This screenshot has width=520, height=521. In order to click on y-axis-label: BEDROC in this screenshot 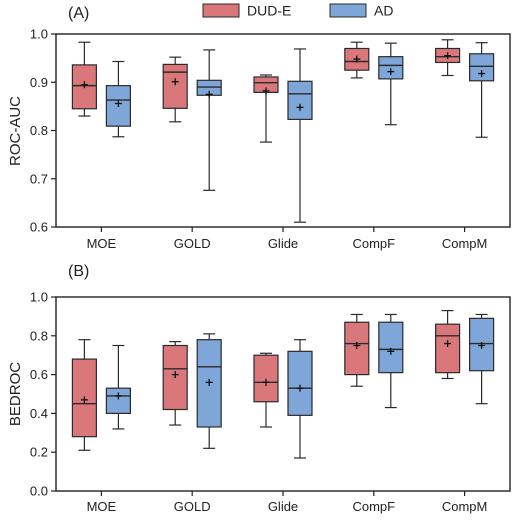, I will do `click(15, 394)`.